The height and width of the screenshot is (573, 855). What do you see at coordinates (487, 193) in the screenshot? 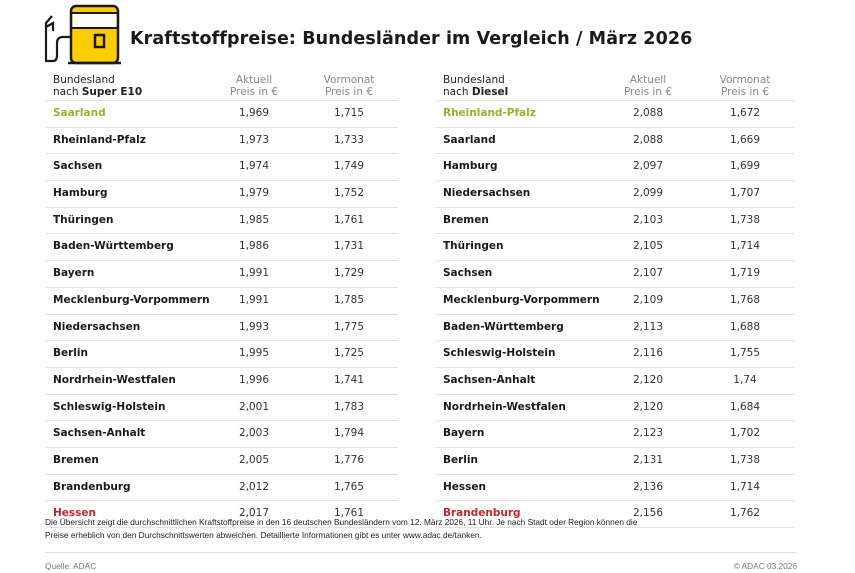
I see `state-name: Niedersachsen` at bounding box center [487, 193].